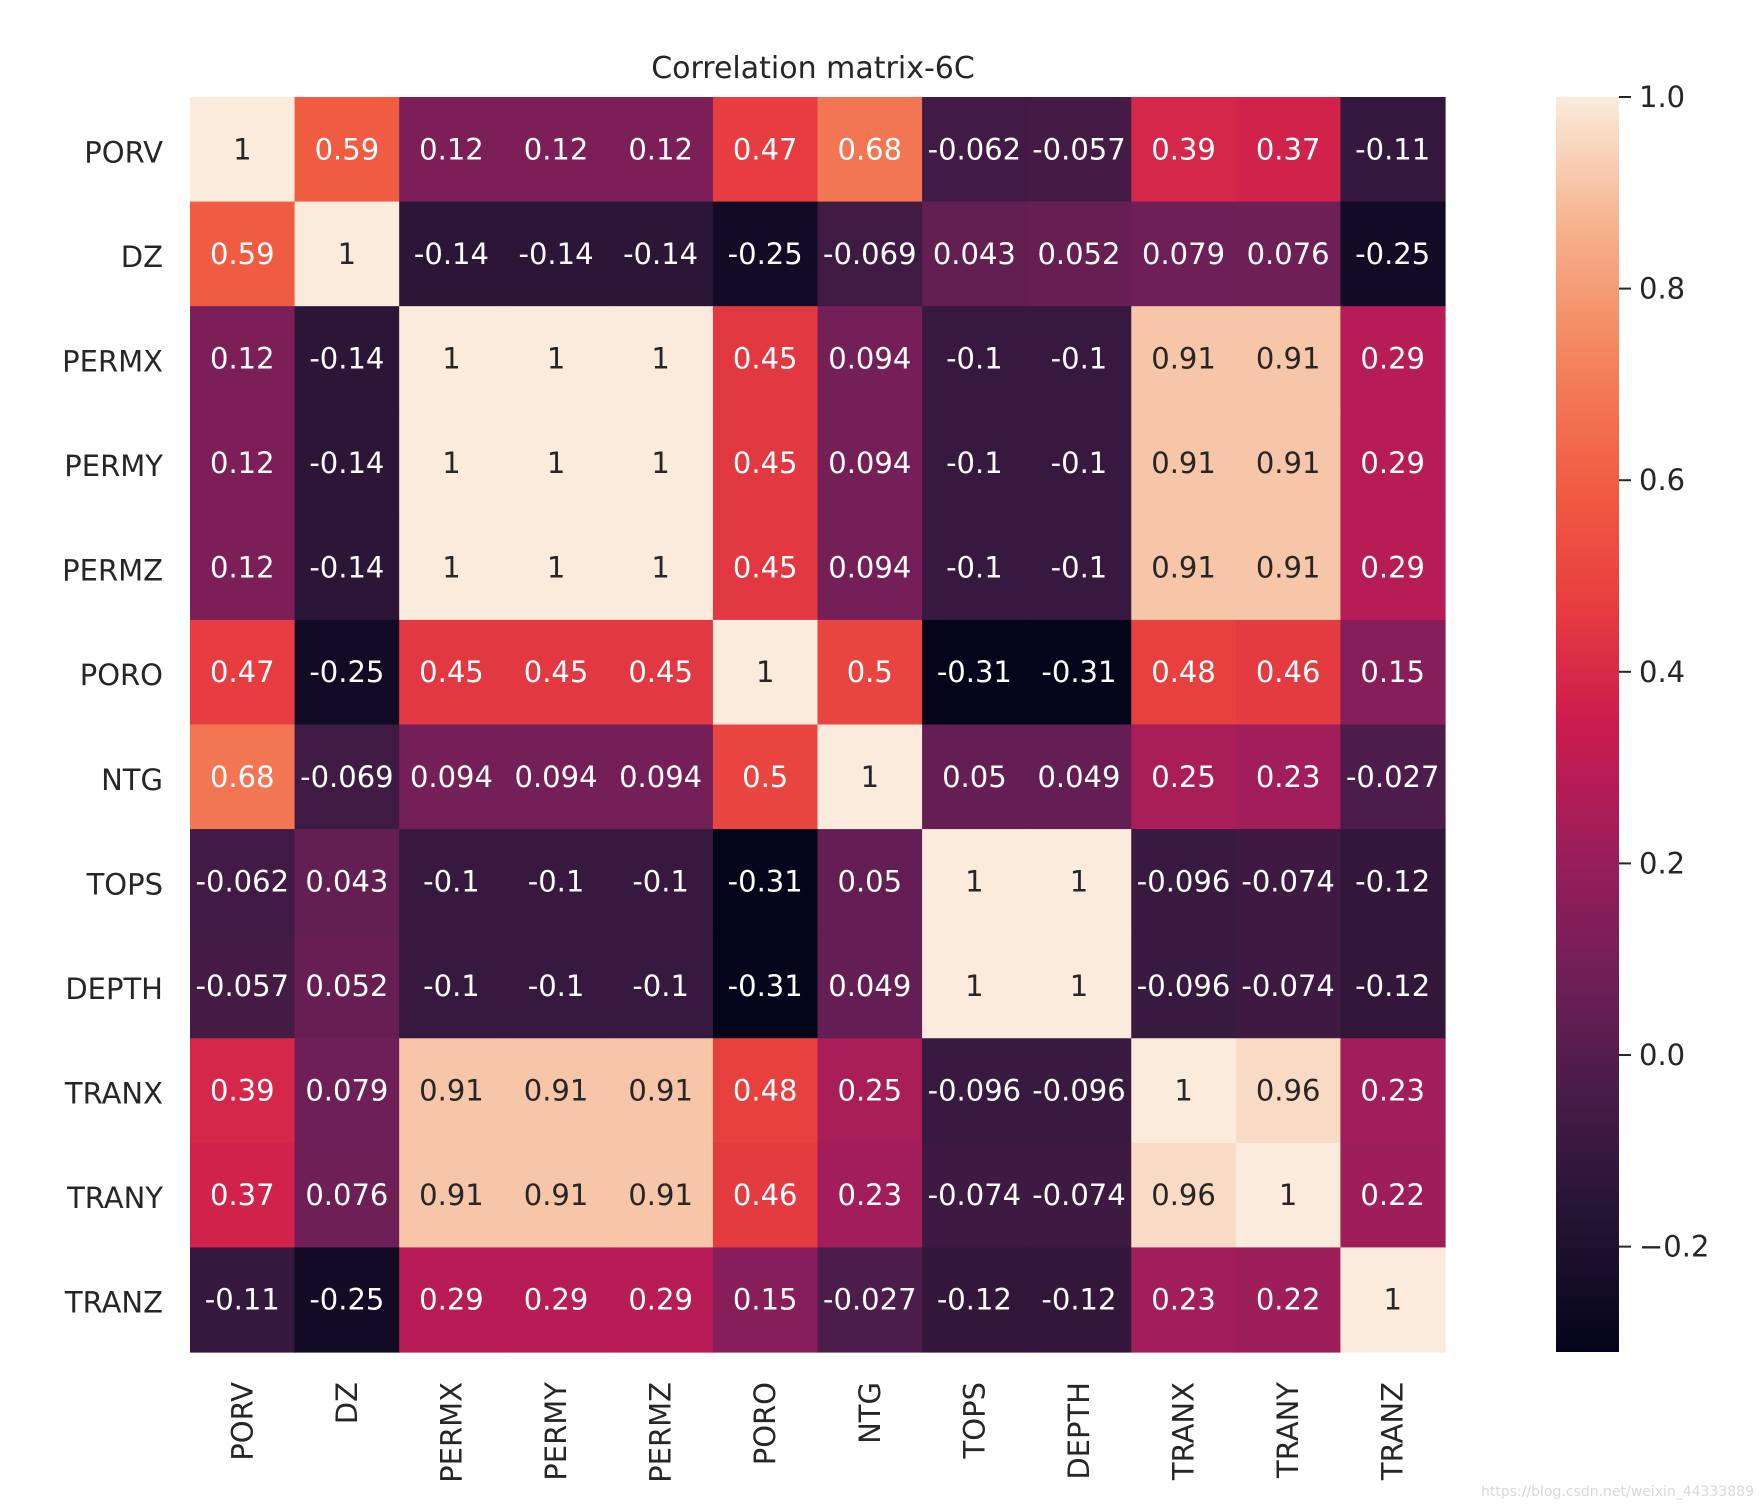 The image size is (1762, 1506). Describe the element at coordinates (113, 466) in the screenshot. I see `y-tick-label: PERMY` at that location.